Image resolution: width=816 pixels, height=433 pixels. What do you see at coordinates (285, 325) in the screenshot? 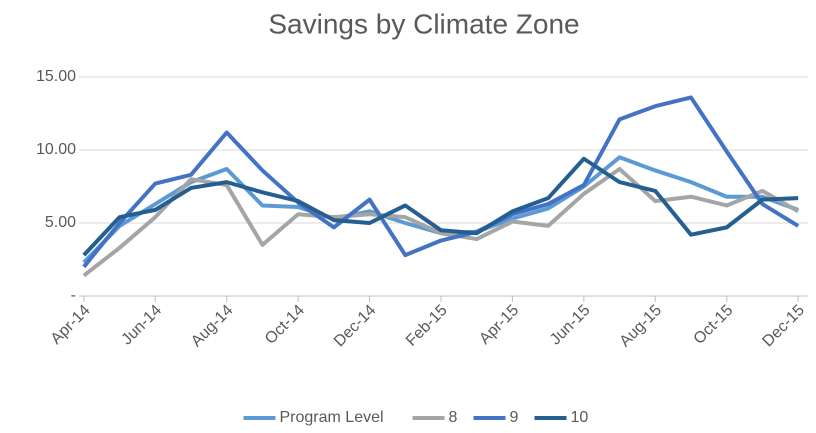
I see `x-tick-label: Oct-14` at bounding box center [285, 325].